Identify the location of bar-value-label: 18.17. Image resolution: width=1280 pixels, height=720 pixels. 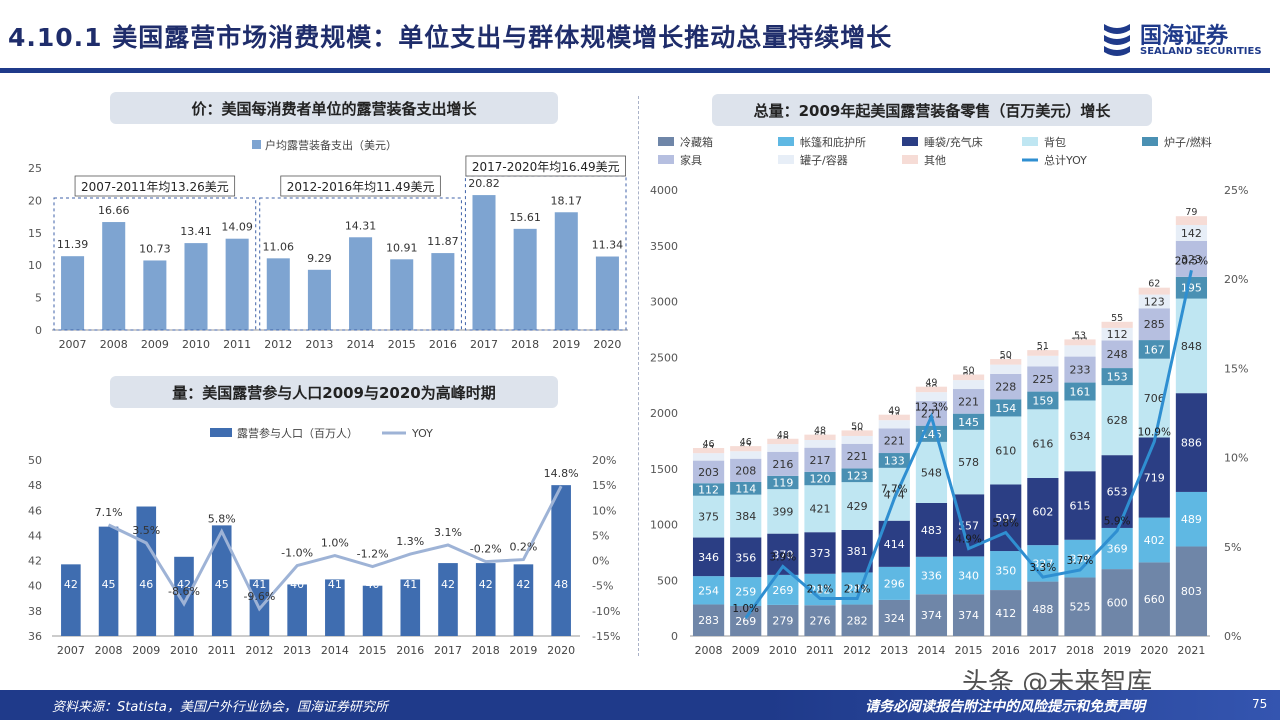
(567, 200).